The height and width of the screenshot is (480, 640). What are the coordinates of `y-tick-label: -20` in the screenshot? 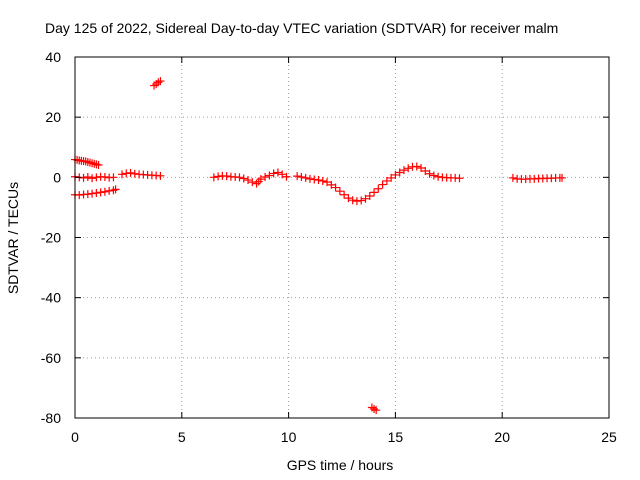 It's located at (51, 238).